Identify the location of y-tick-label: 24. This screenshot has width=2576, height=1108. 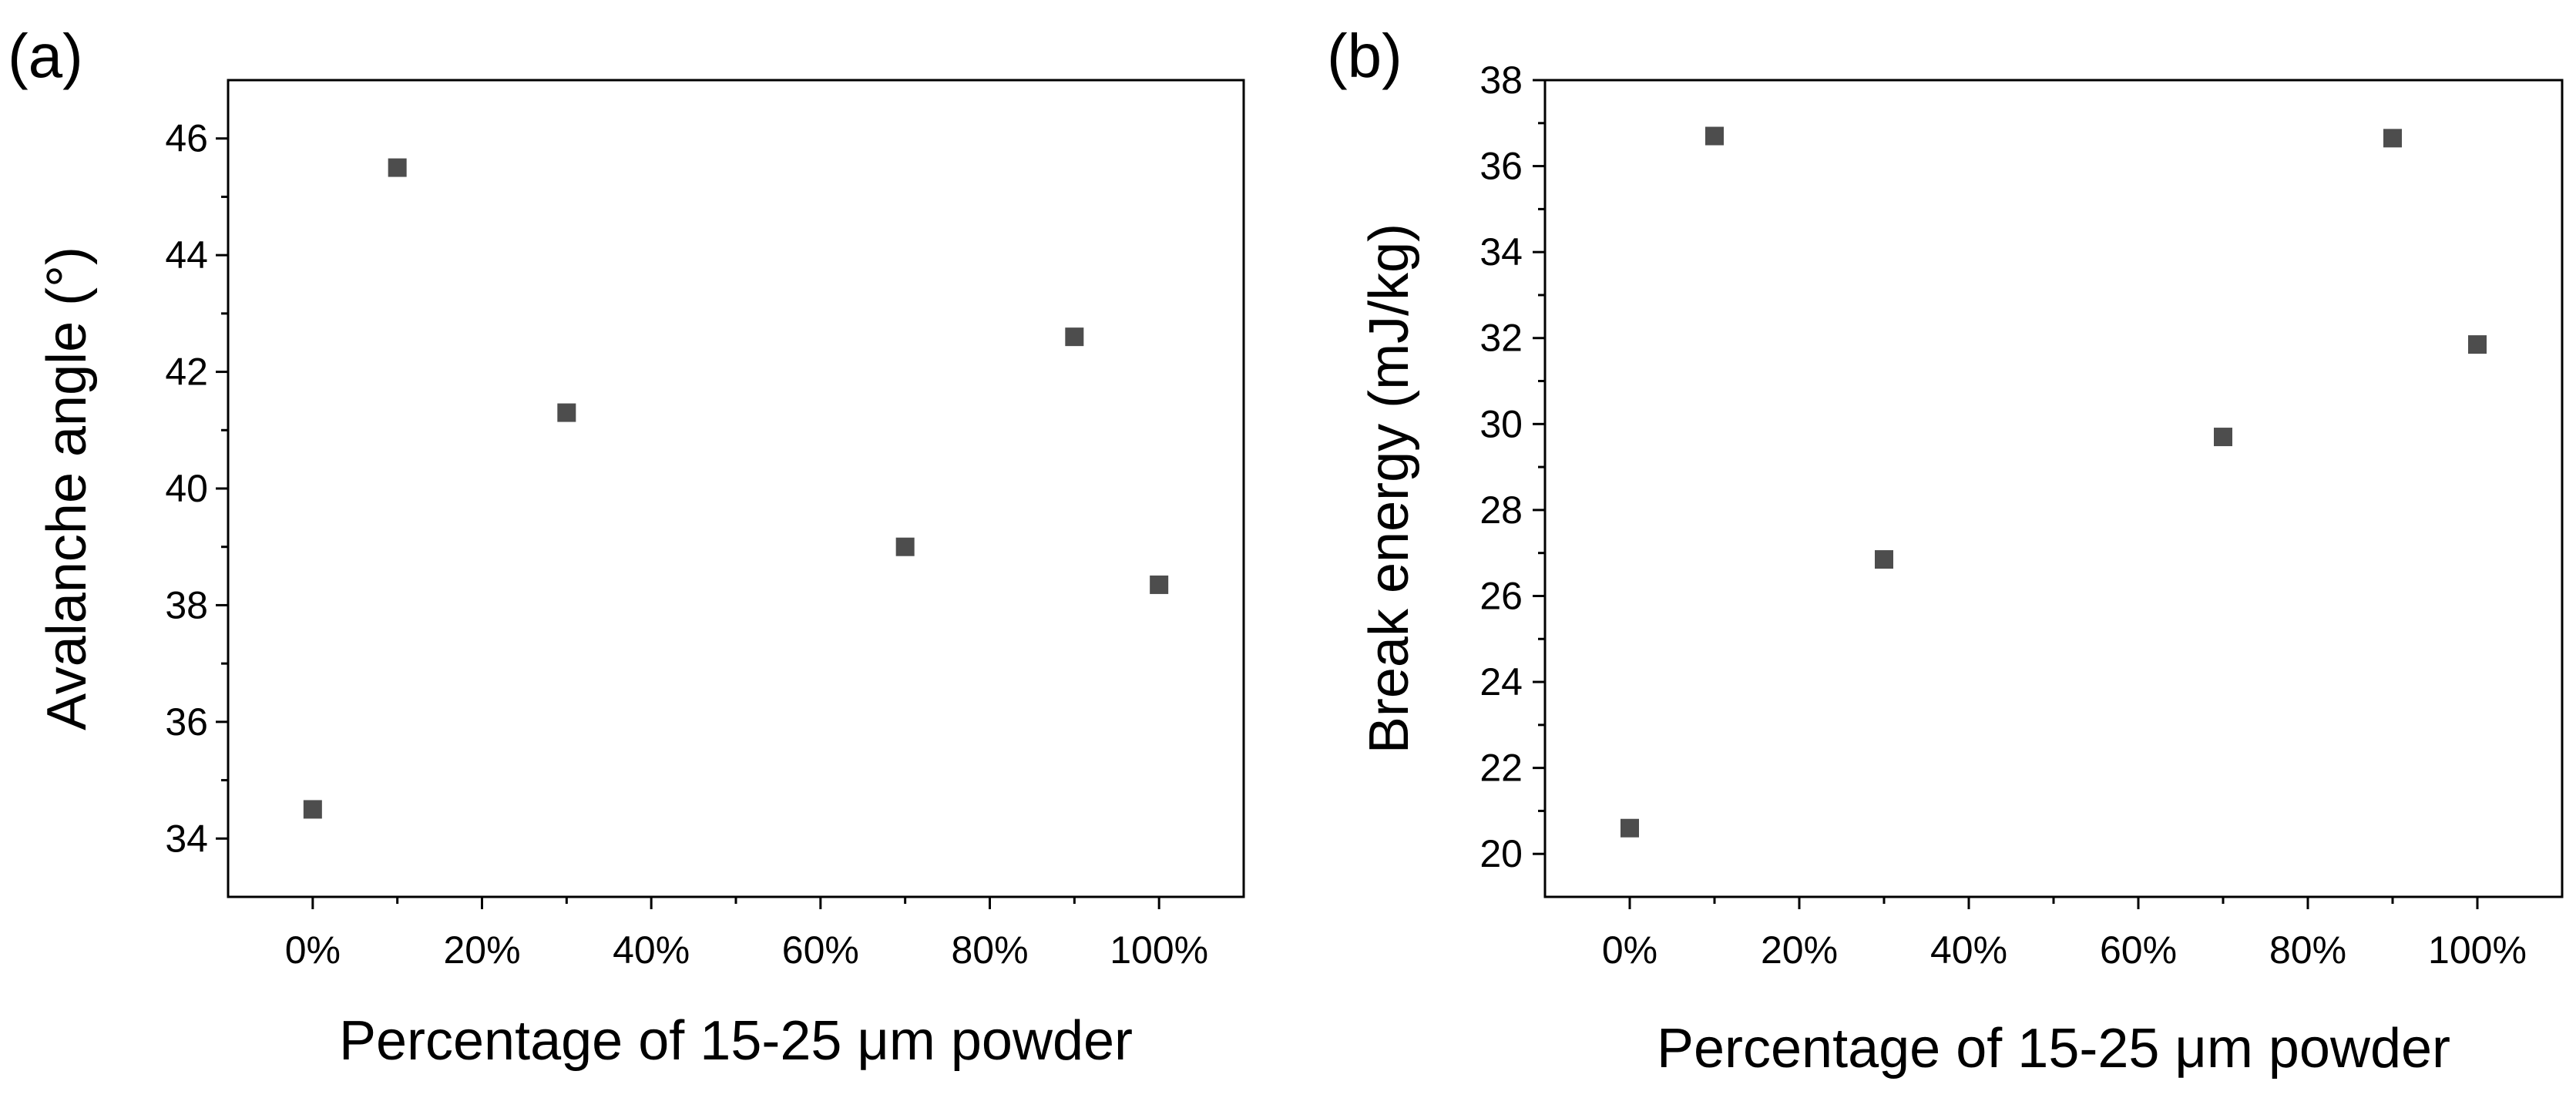
(1501, 681).